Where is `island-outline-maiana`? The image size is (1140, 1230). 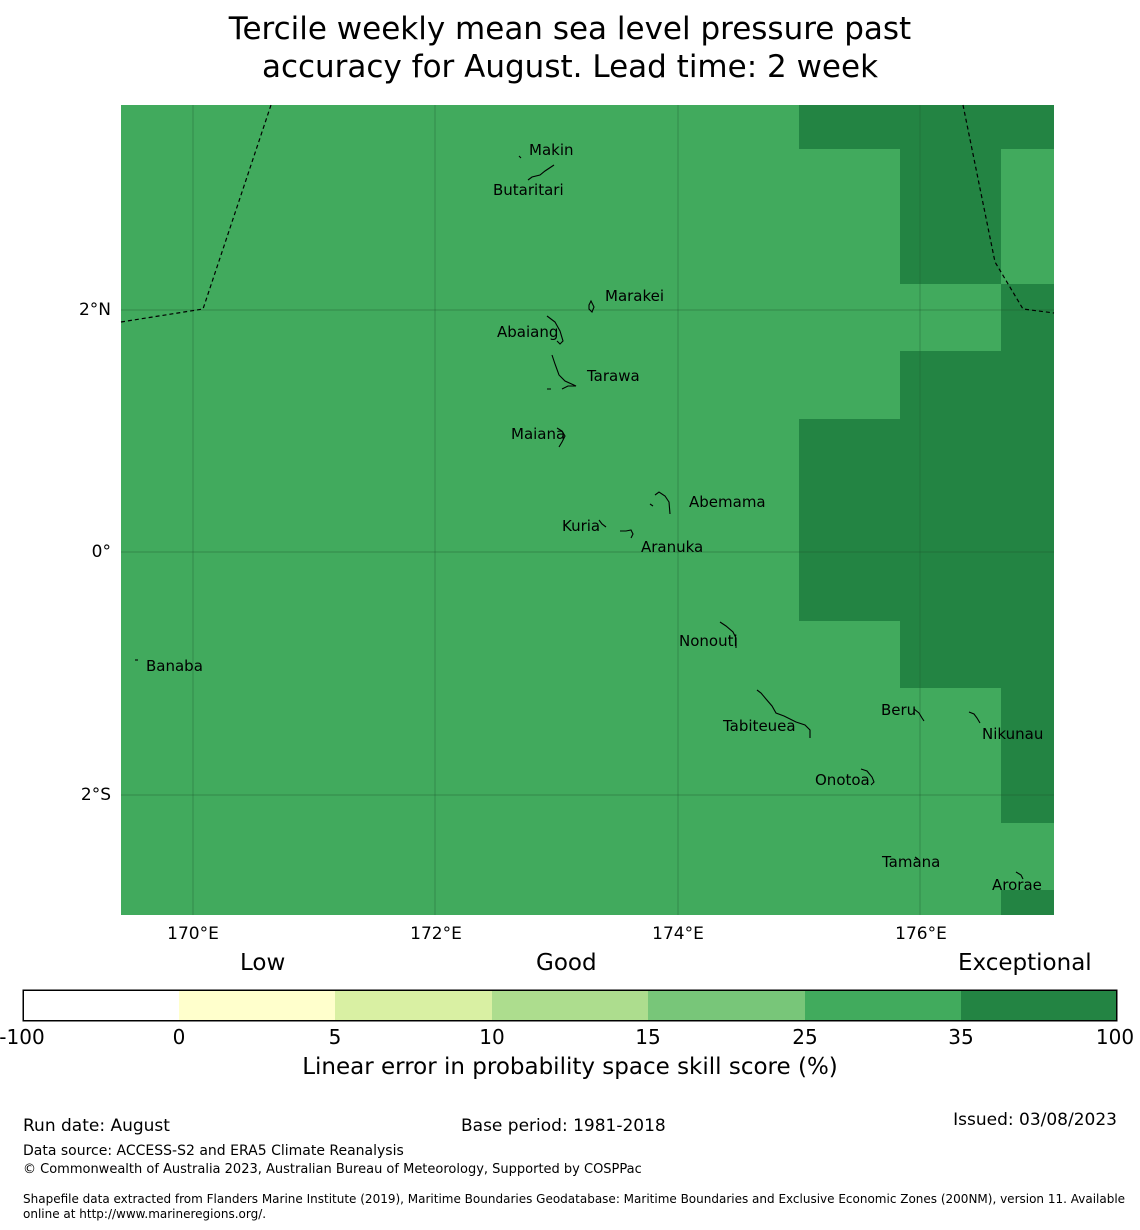 island-outline-maiana is located at coordinates (561, 437).